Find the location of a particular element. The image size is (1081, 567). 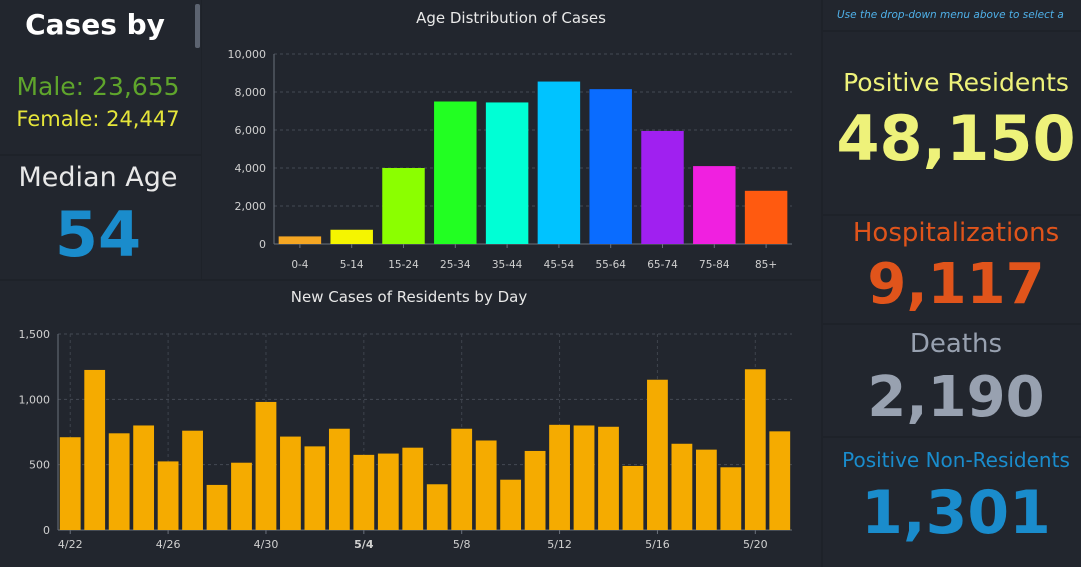

y-tick-label: 6,000 is located at coordinates (251, 130).